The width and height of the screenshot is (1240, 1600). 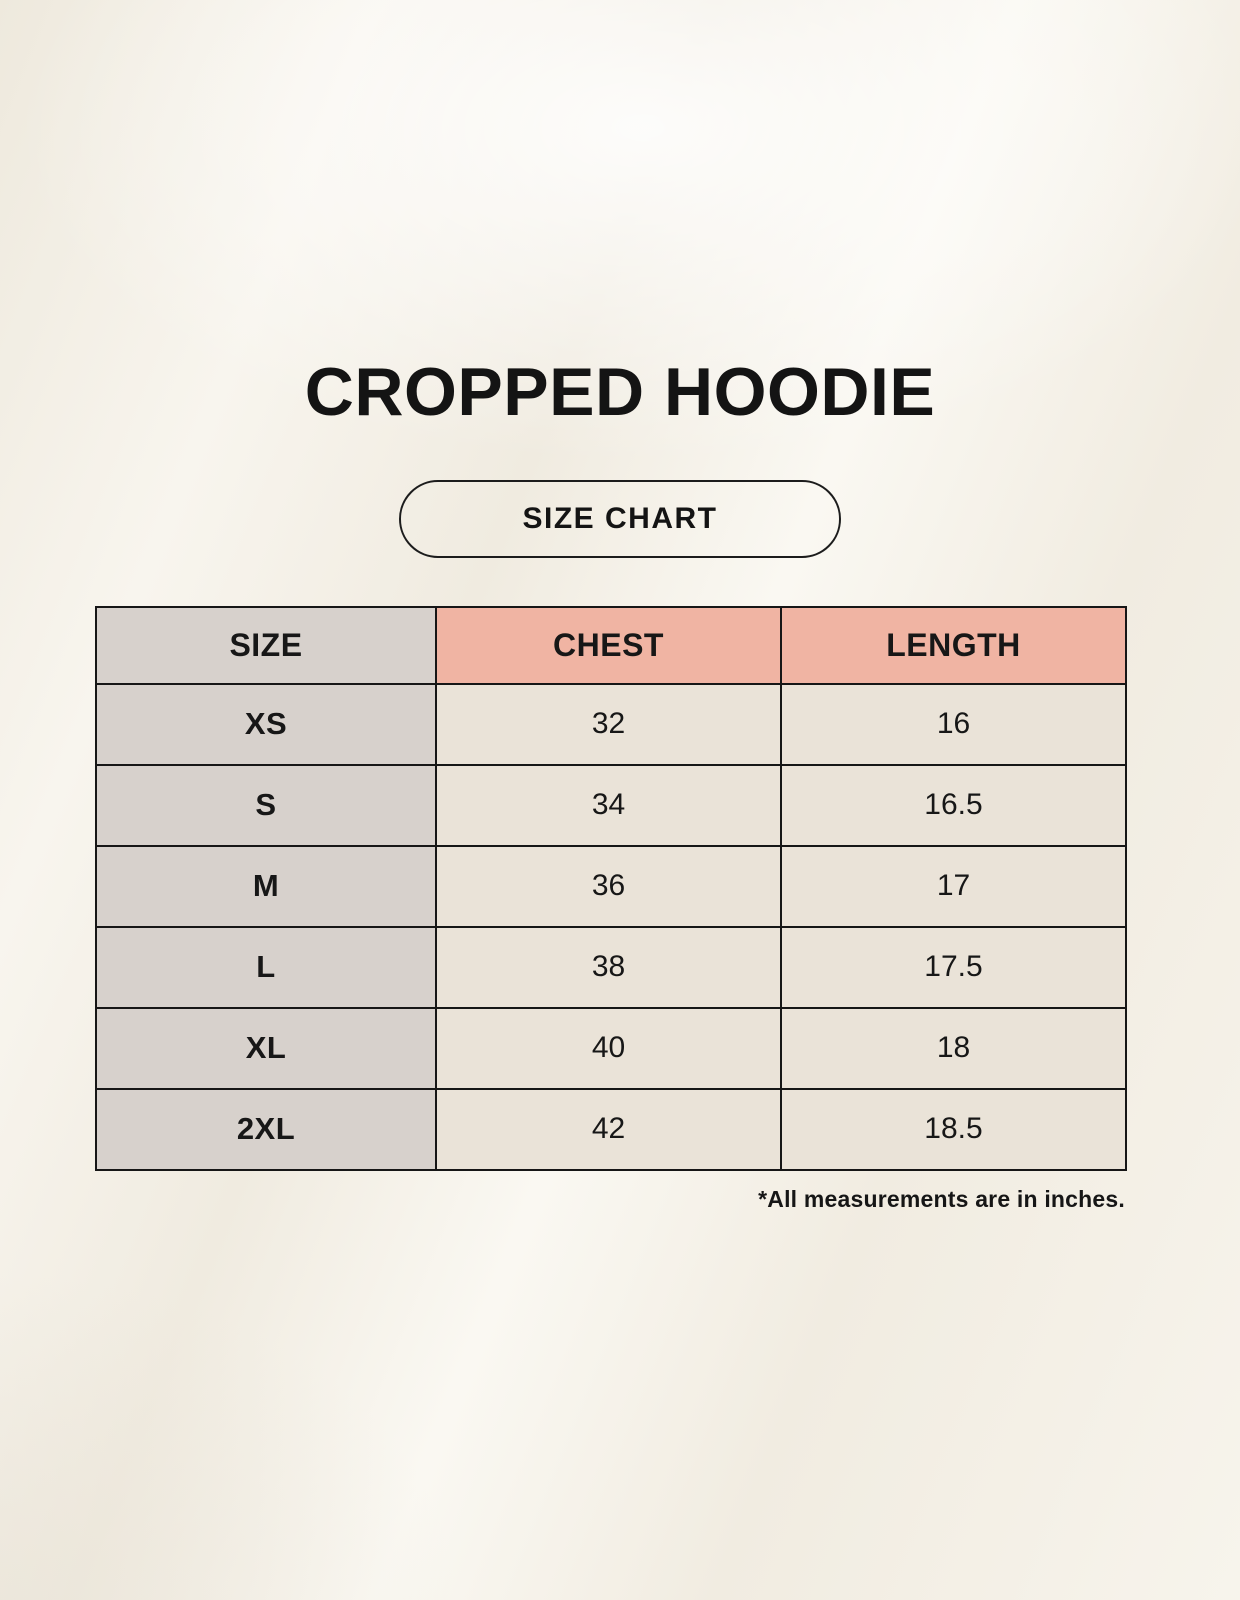 I want to click on table-row: L 38 17.5, so click(x=611, y=967).